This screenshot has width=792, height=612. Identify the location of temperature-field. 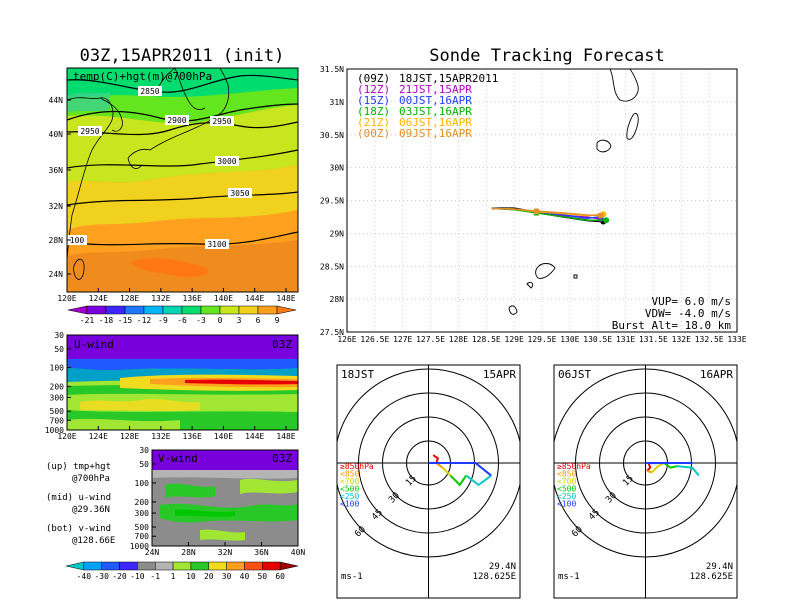
(182, 180).